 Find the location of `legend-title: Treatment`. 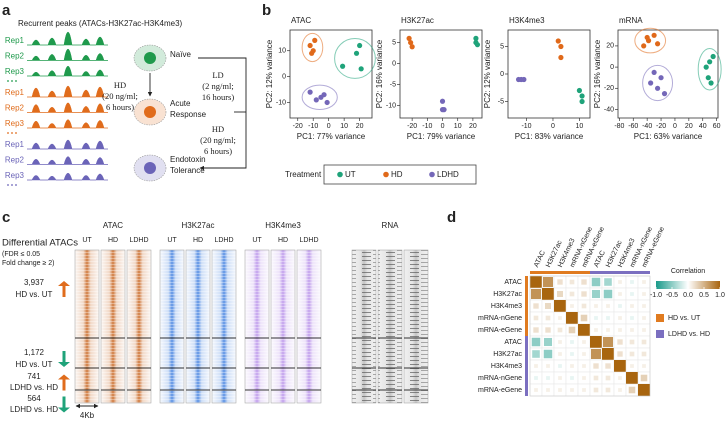

legend-title: Treatment is located at coordinates (303, 174).